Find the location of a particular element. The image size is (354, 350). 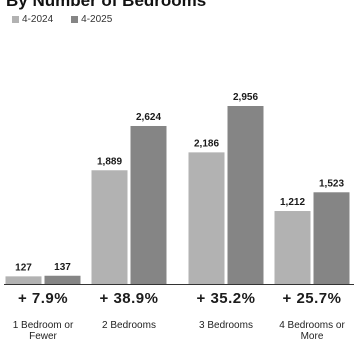

legend-item-2024: 4-2024 is located at coordinates (32, 19).